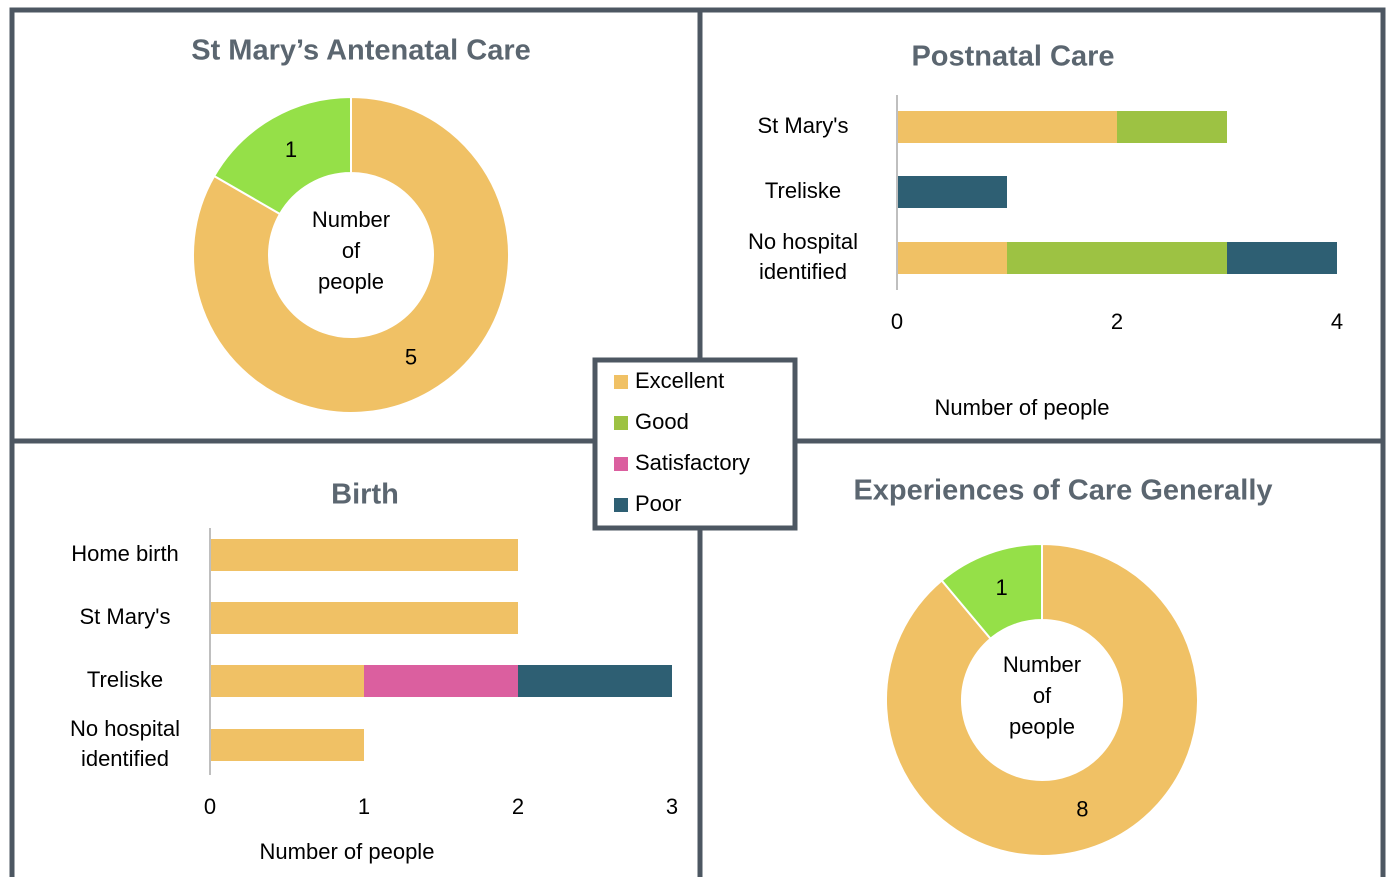 The width and height of the screenshot is (1389, 877). Describe the element at coordinates (411, 357) in the screenshot. I see `data-label: 5` at that location.